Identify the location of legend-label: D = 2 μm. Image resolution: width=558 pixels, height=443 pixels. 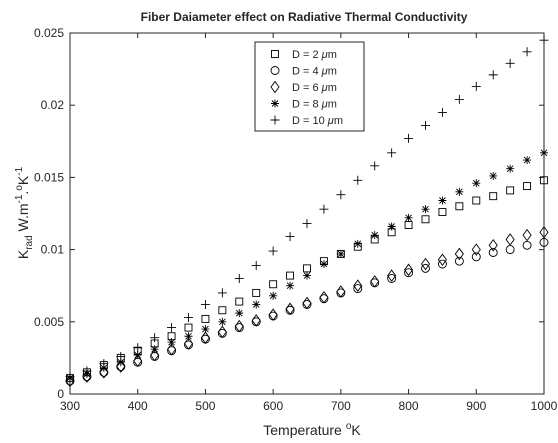
(314, 55).